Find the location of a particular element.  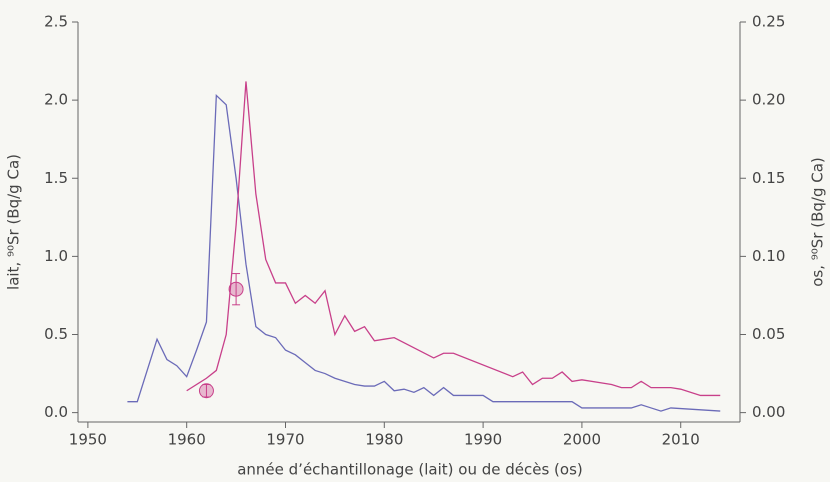

y-tick-label: 1.5 is located at coordinates (56, 178).